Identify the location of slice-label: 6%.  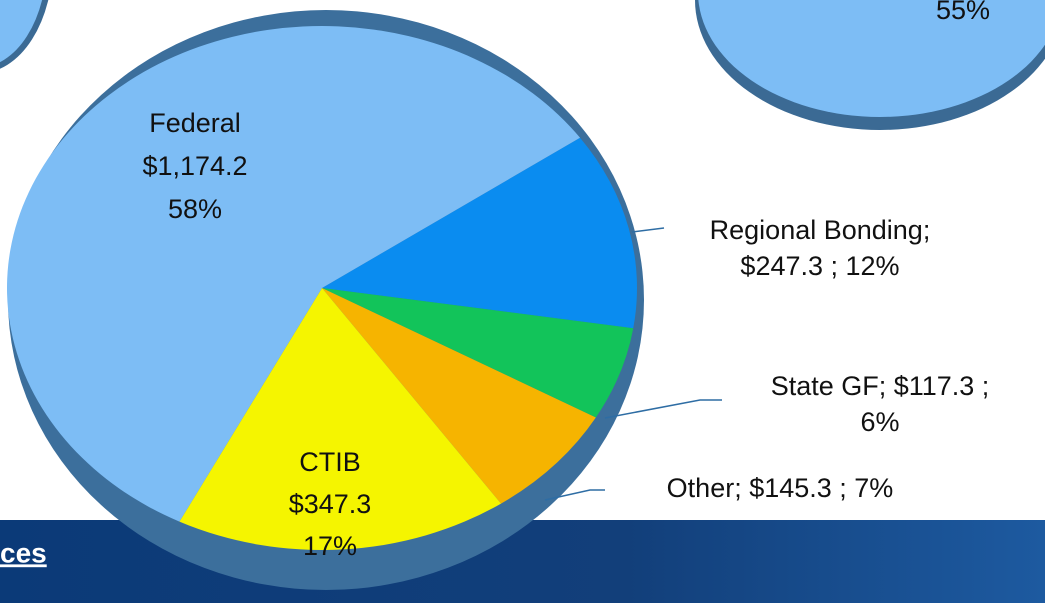
(879, 422).